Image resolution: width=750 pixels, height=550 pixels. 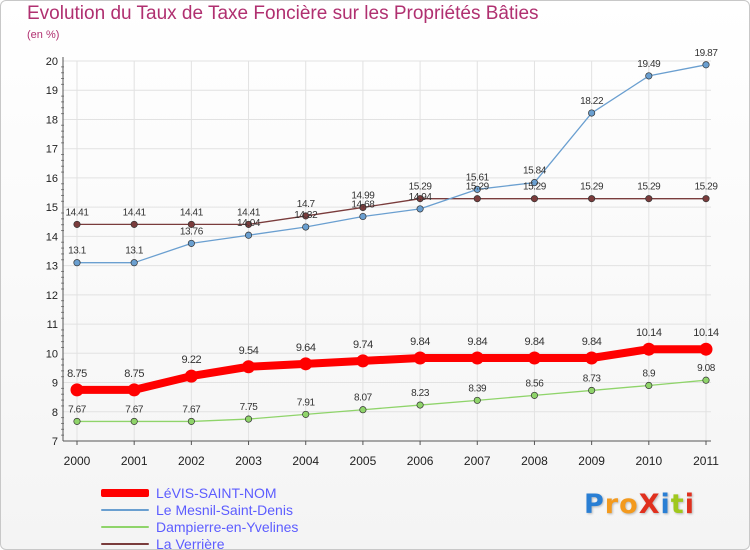 What do you see at coordinates (306, 204) in the screenshot?
I see `data-label: 14.7` at bounding box center [306, 204].